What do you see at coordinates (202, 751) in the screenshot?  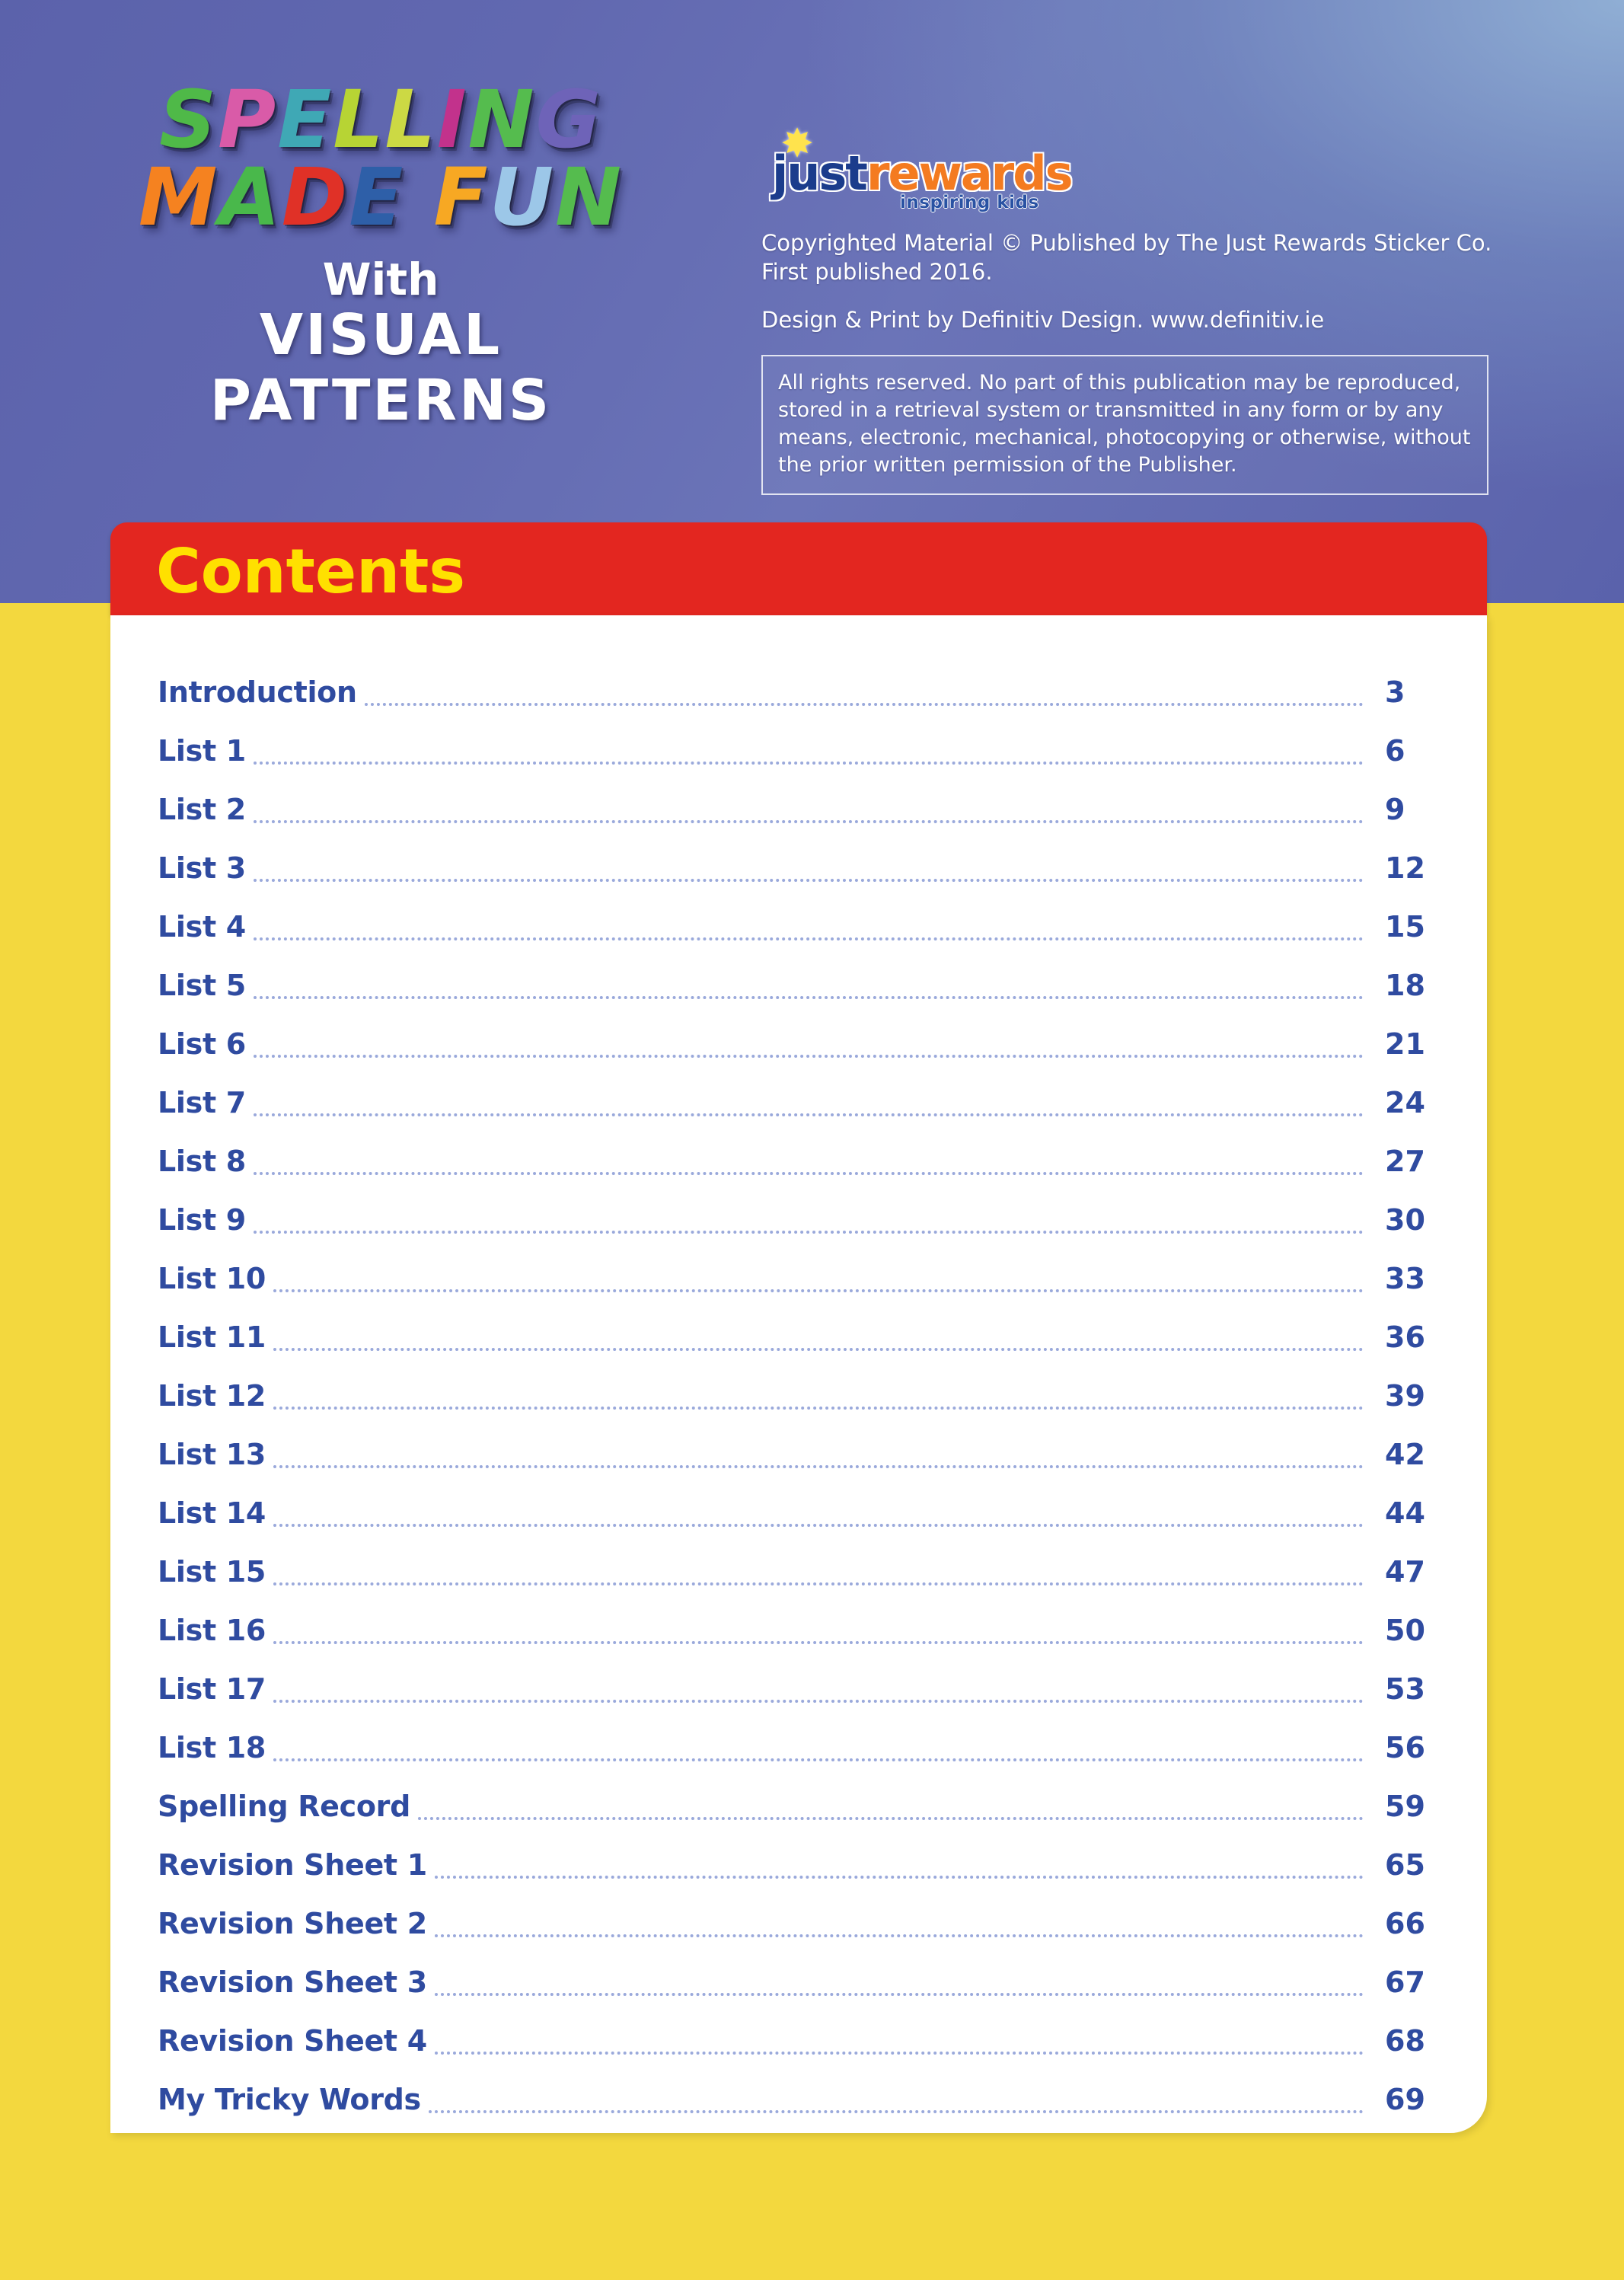 I see `toc-entry-label: List 1` at bounding box center [202, 751].